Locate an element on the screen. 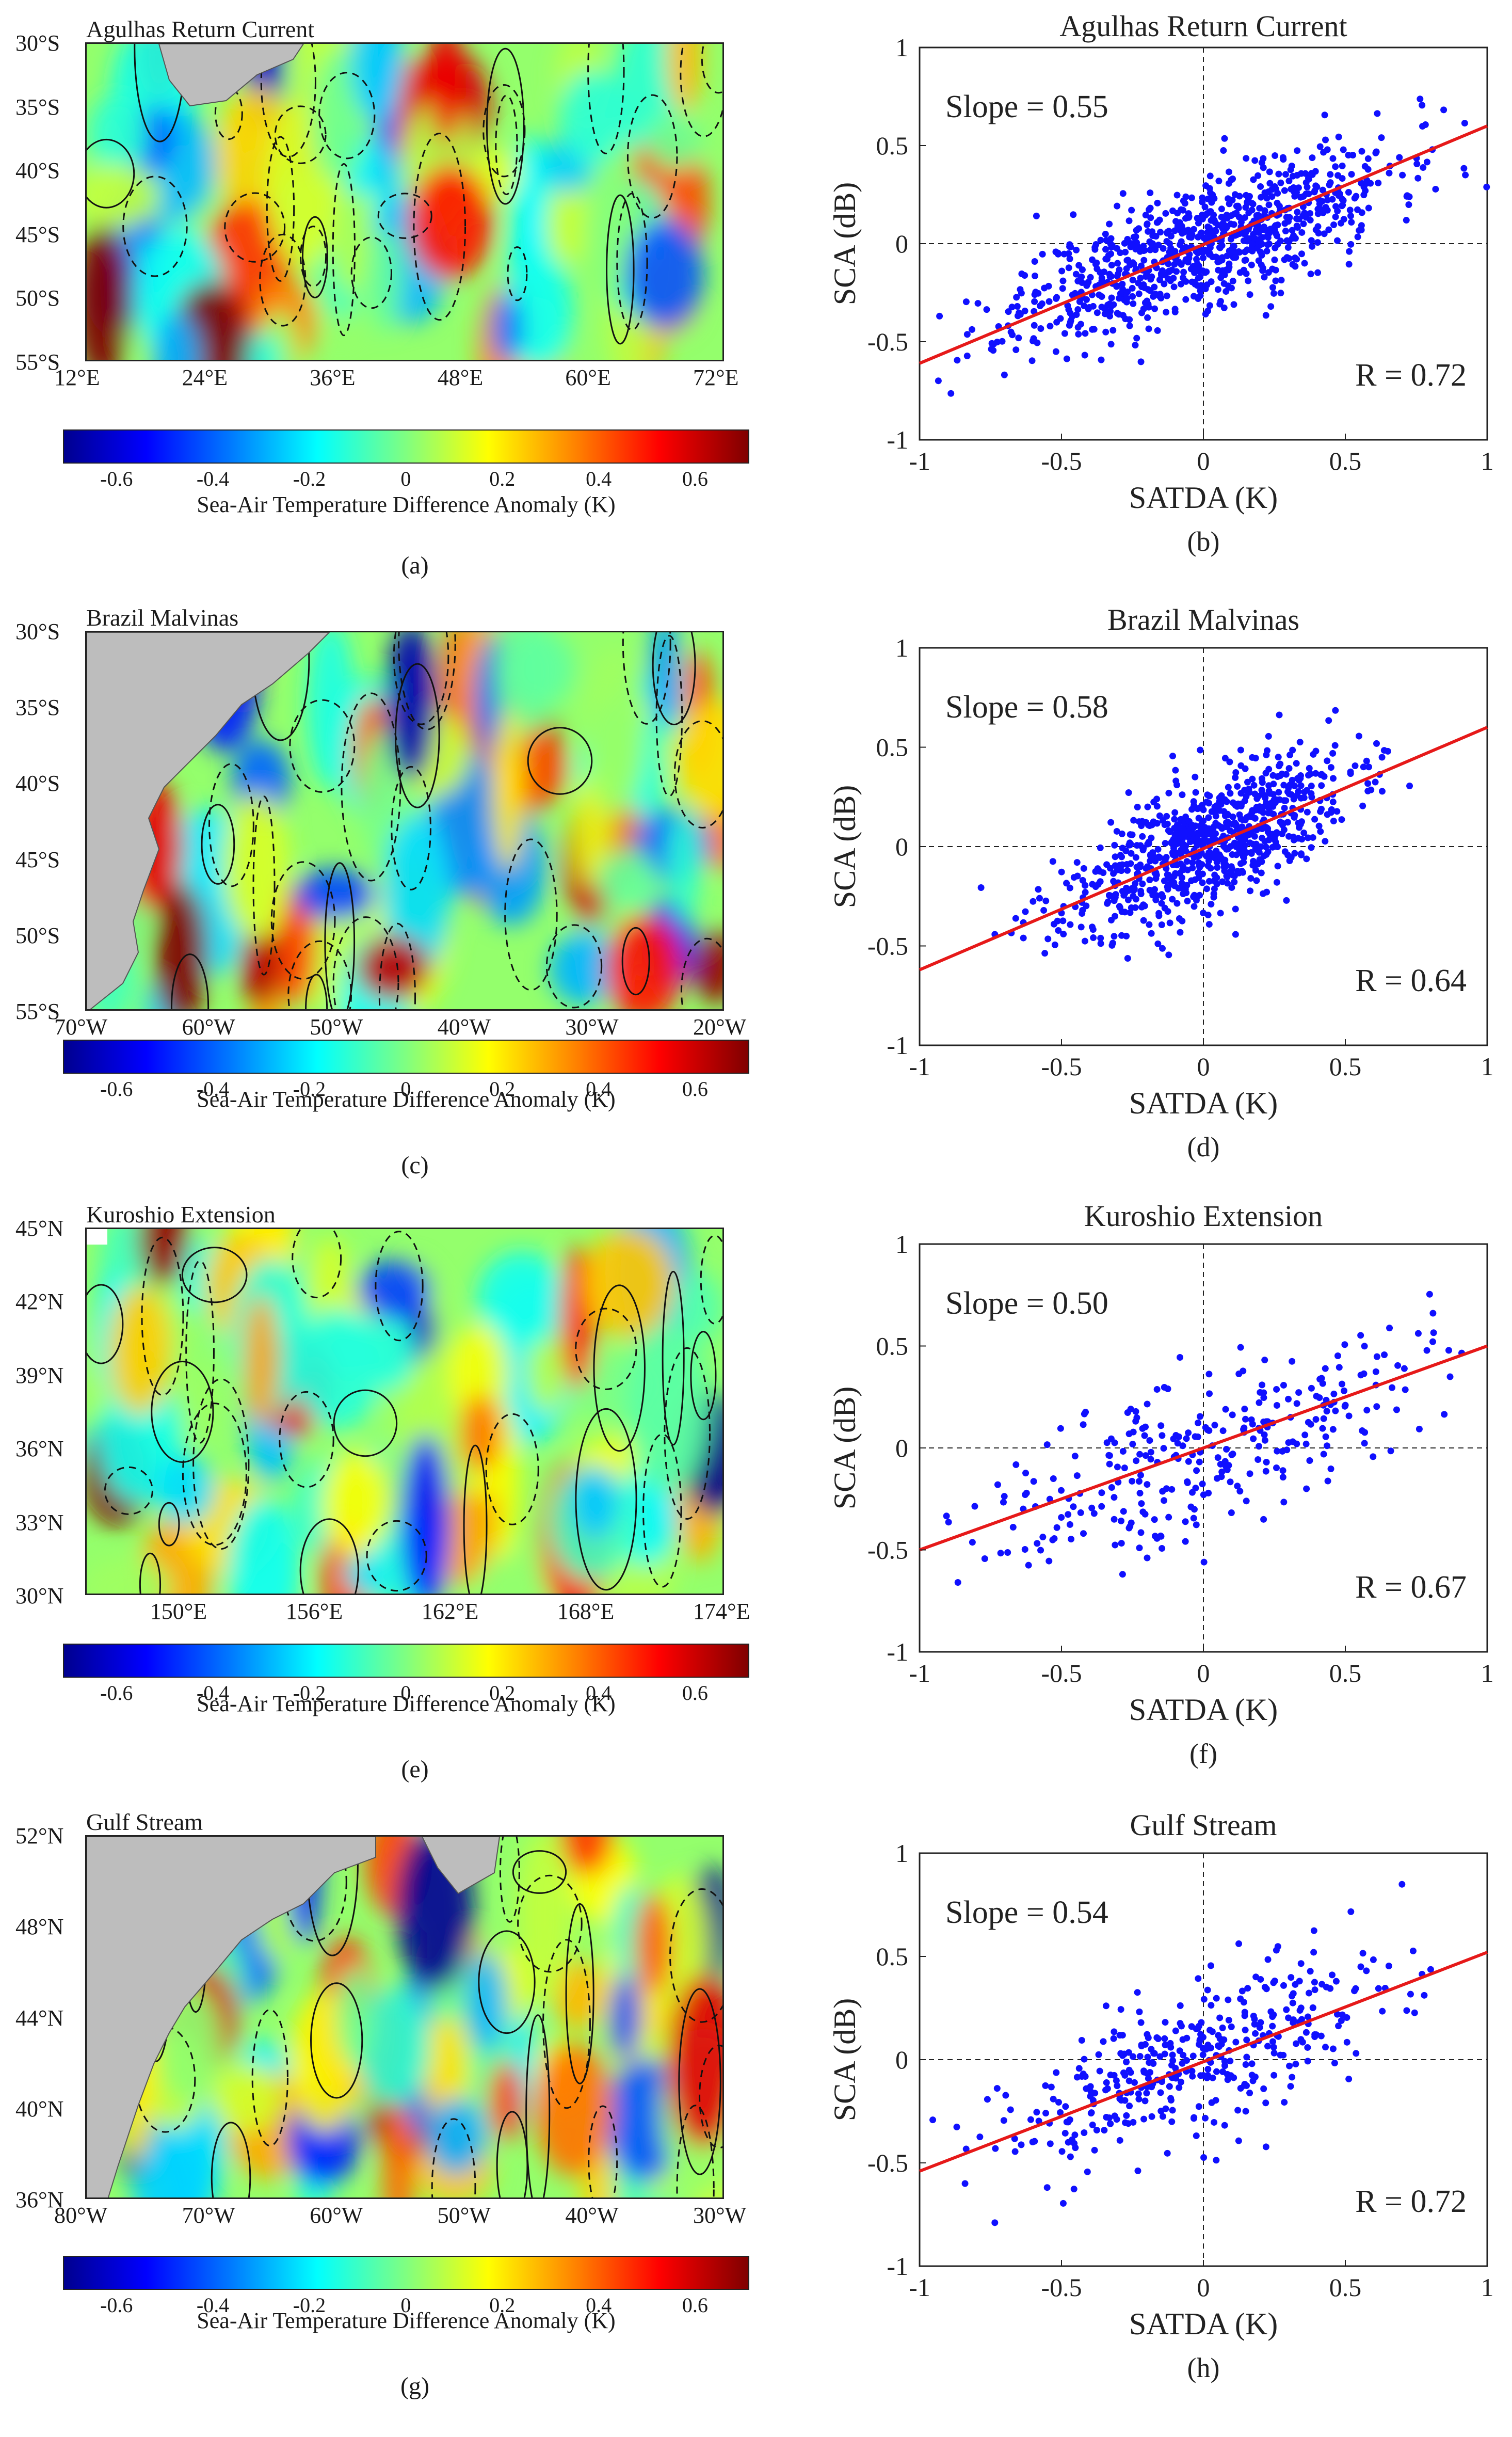  x-tick-label: -1 is located at coordinates (919, 461).